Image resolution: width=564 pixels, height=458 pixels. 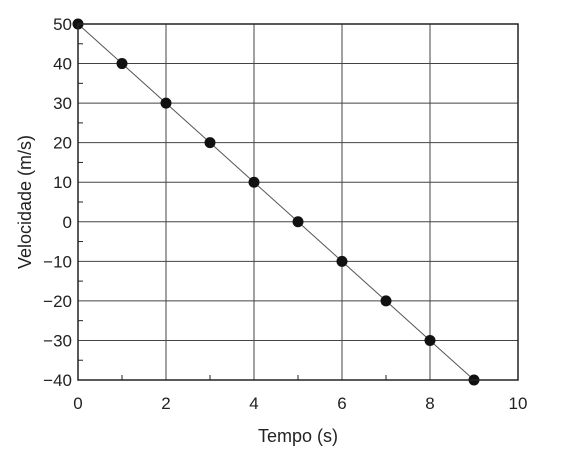 I want to click on y-tick-label: 10, so click(x=62, y=182).